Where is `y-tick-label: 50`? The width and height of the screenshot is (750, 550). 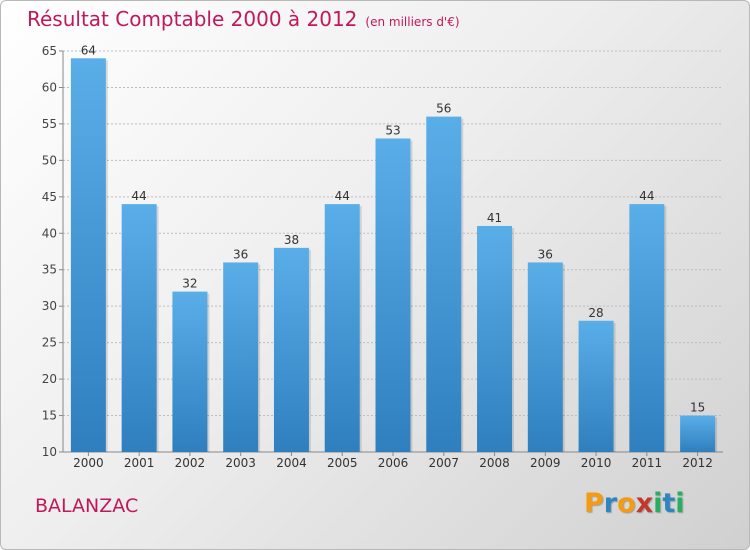
y-tick-label: 50 is located at coordinates (49, 160).